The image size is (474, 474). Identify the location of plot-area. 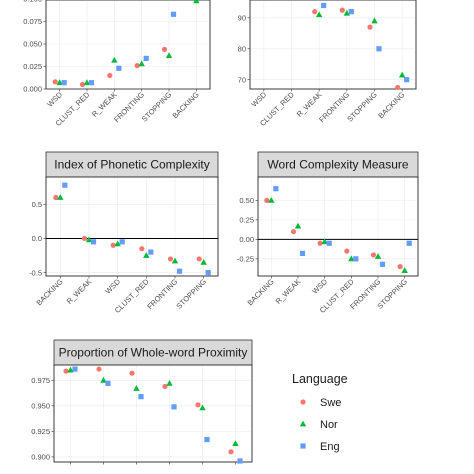
(333, 45).